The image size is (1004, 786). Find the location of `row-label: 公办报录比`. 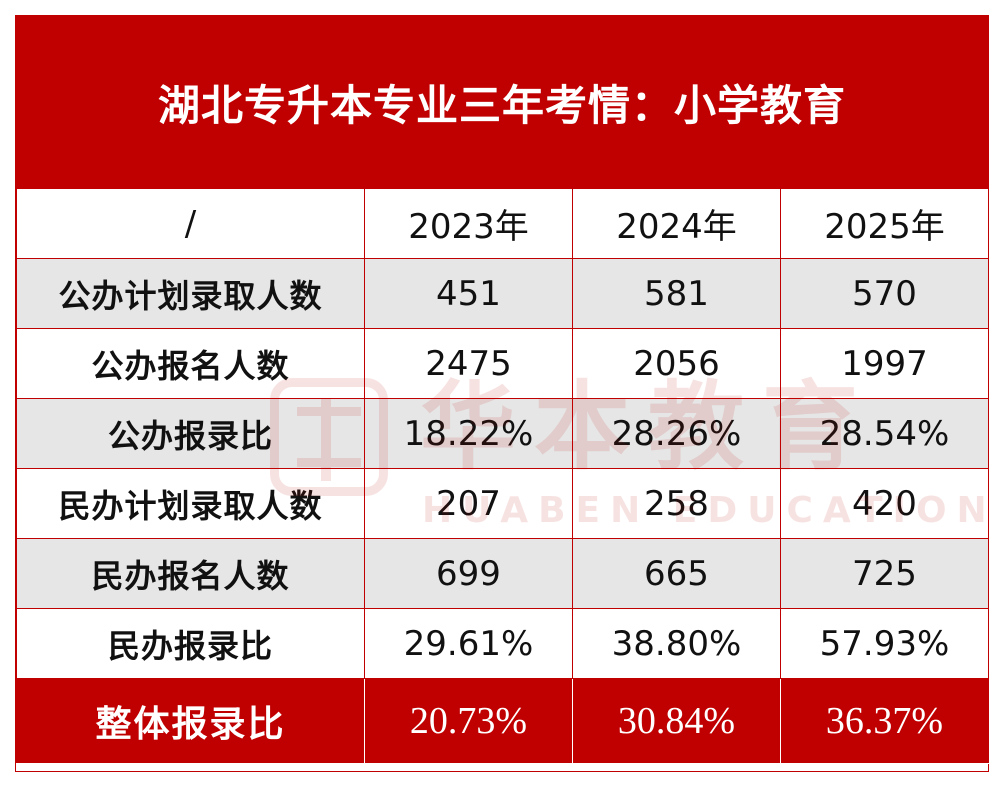

row-label: 公办报录比 is located at coordinates (190, 435).